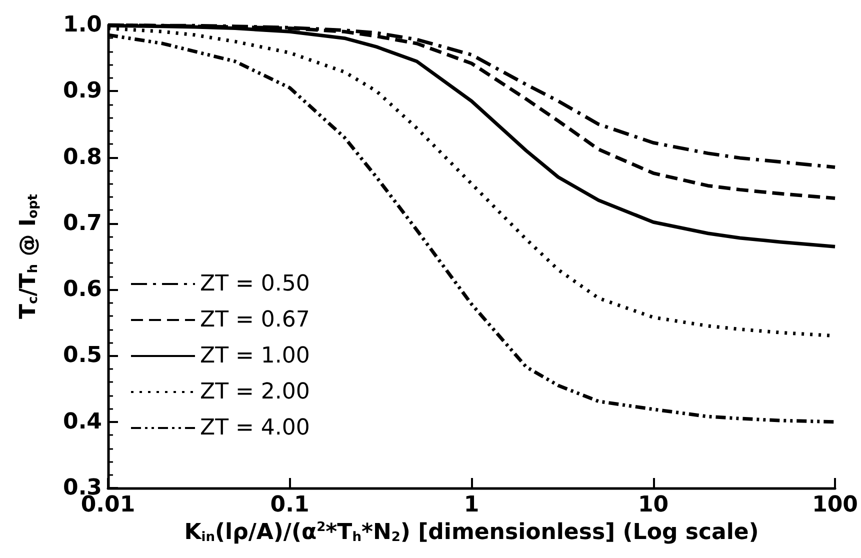  Describe the element at coordinates (82, 157) in the screenshot. I see `y-tick-label: 0.8` at that location.